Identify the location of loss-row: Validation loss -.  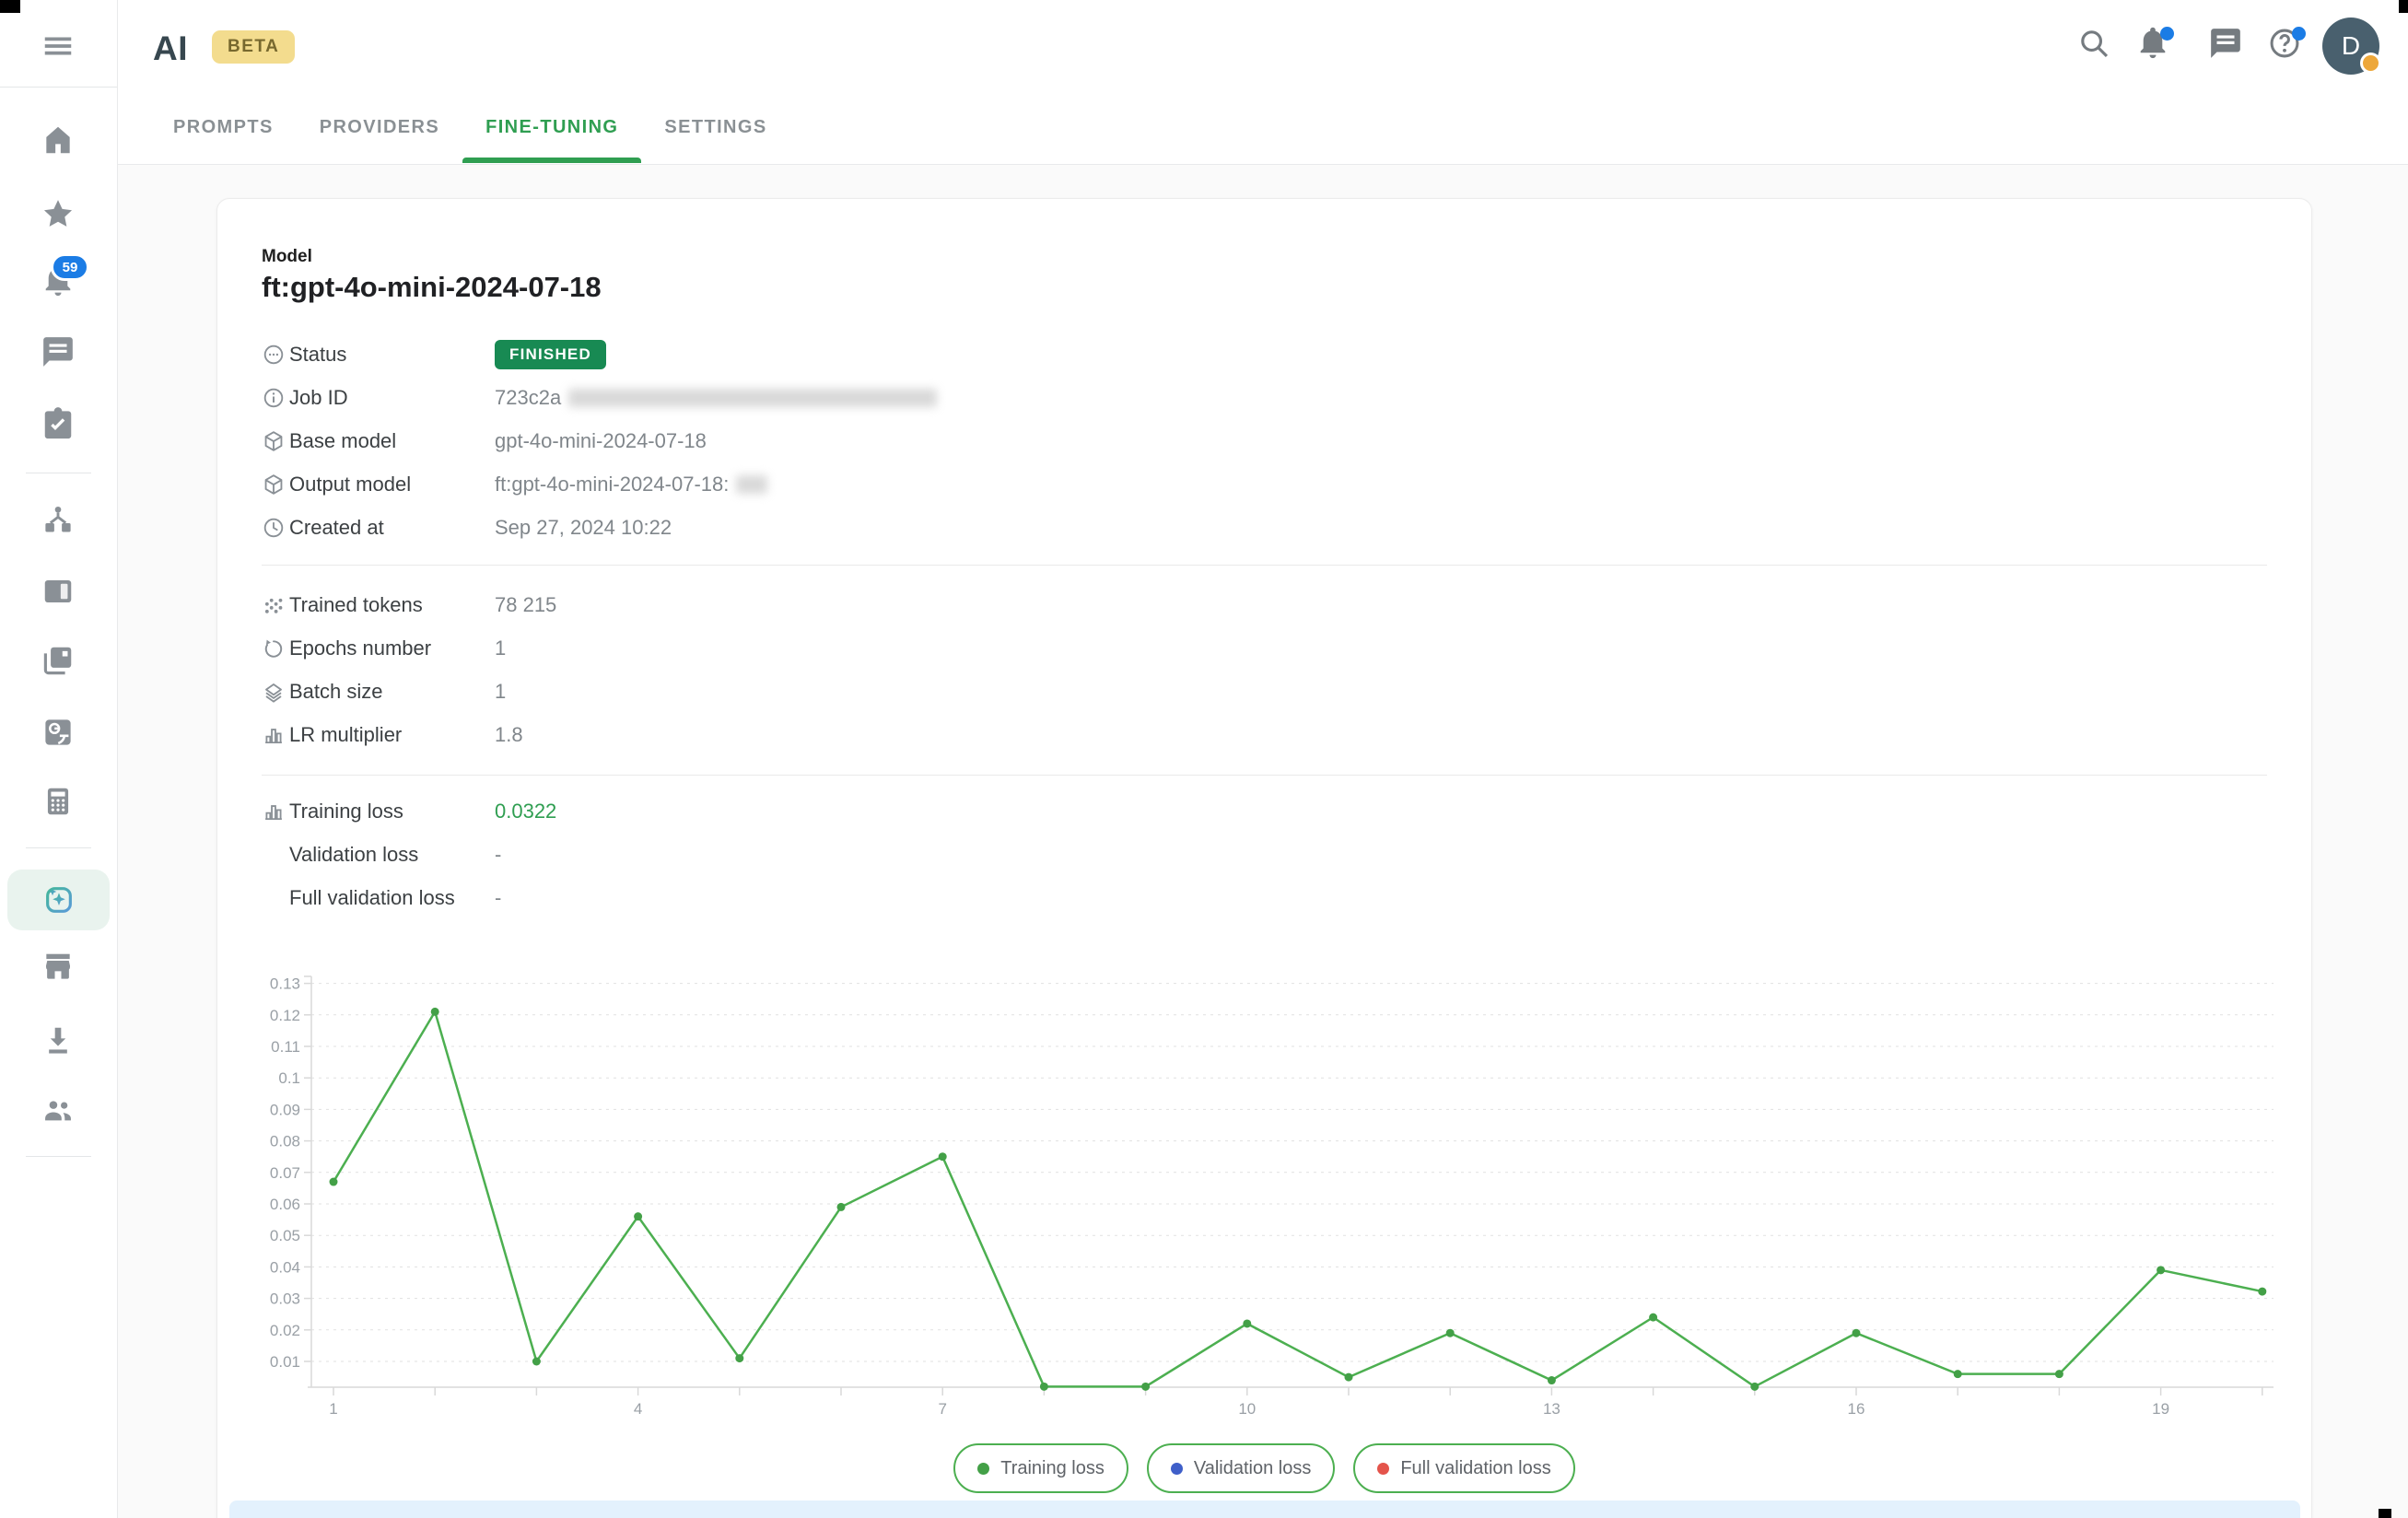
(1264, 854).